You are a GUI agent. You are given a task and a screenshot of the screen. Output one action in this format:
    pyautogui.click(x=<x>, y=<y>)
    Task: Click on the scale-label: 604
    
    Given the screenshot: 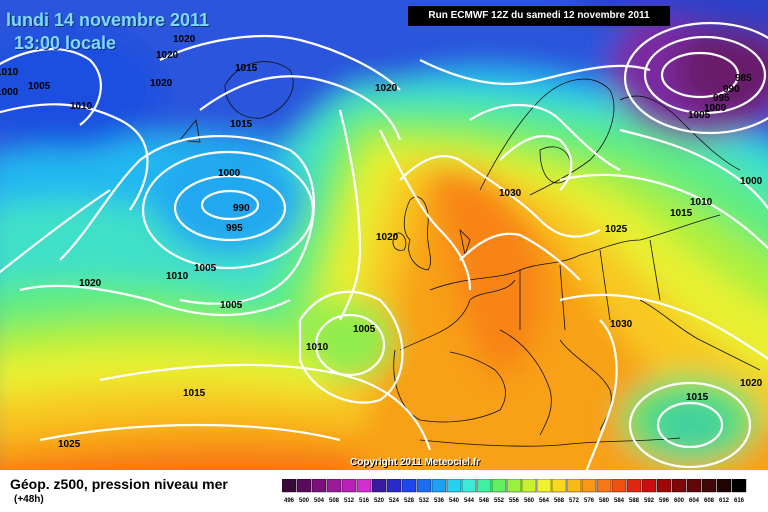 What is the action you would take?
    pyautogui.click(x=694, y=501)
    